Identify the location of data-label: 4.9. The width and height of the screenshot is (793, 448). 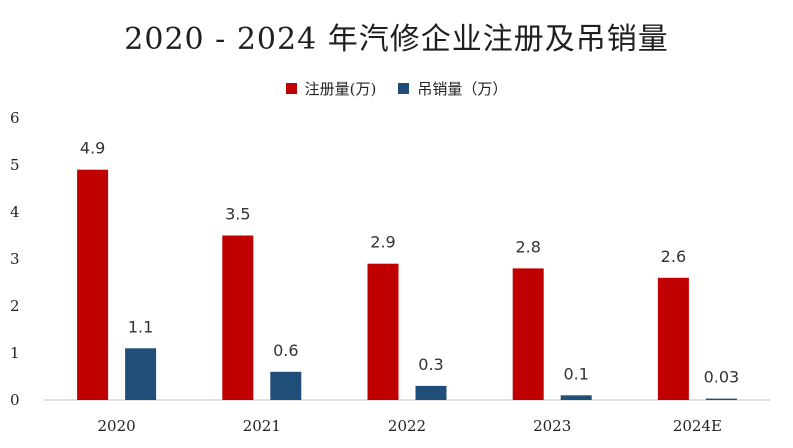
(92, 148).